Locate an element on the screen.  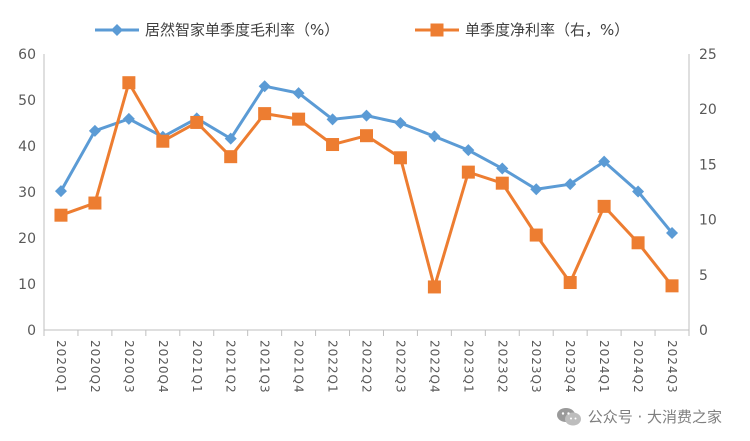
left-tick-label: 0 is located at coordinates (31, 331).